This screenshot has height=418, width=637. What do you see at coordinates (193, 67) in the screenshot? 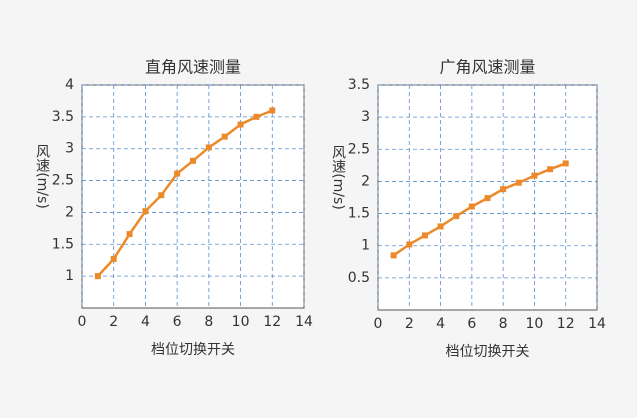
I see `chart-title: 直角风速测量` at bounding box center [193, 67].